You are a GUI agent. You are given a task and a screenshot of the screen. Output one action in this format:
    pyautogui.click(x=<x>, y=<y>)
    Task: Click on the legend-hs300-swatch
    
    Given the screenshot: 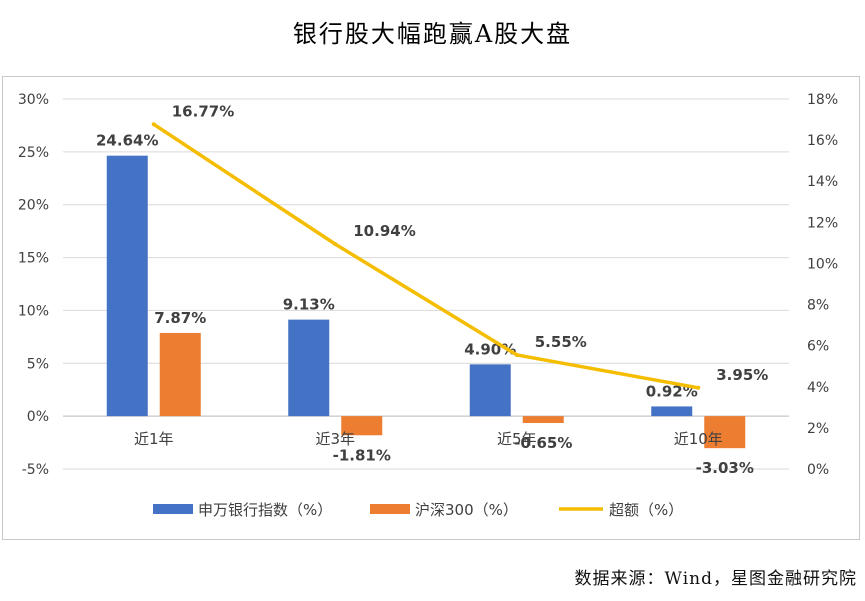 What is the action you would take?
    pyautogui.click(x=390, y=509)
    